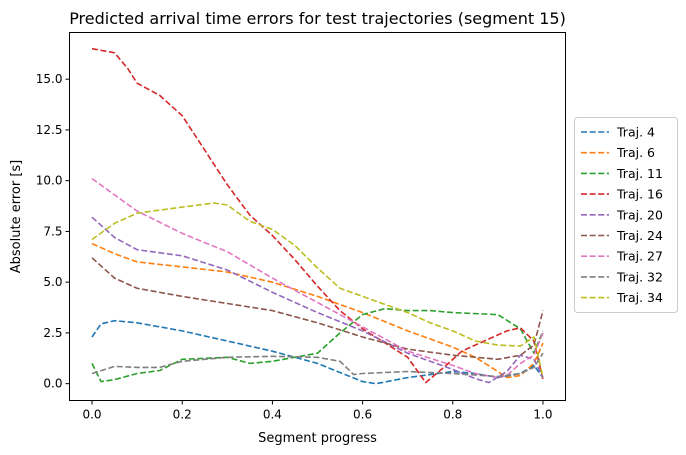 The width and height of the screenshot is (686, 455). What do you see at coordinates (52, 282) in the screenshot?
I see `y-tick-label: 5.0` at bounding box center [52, 282].